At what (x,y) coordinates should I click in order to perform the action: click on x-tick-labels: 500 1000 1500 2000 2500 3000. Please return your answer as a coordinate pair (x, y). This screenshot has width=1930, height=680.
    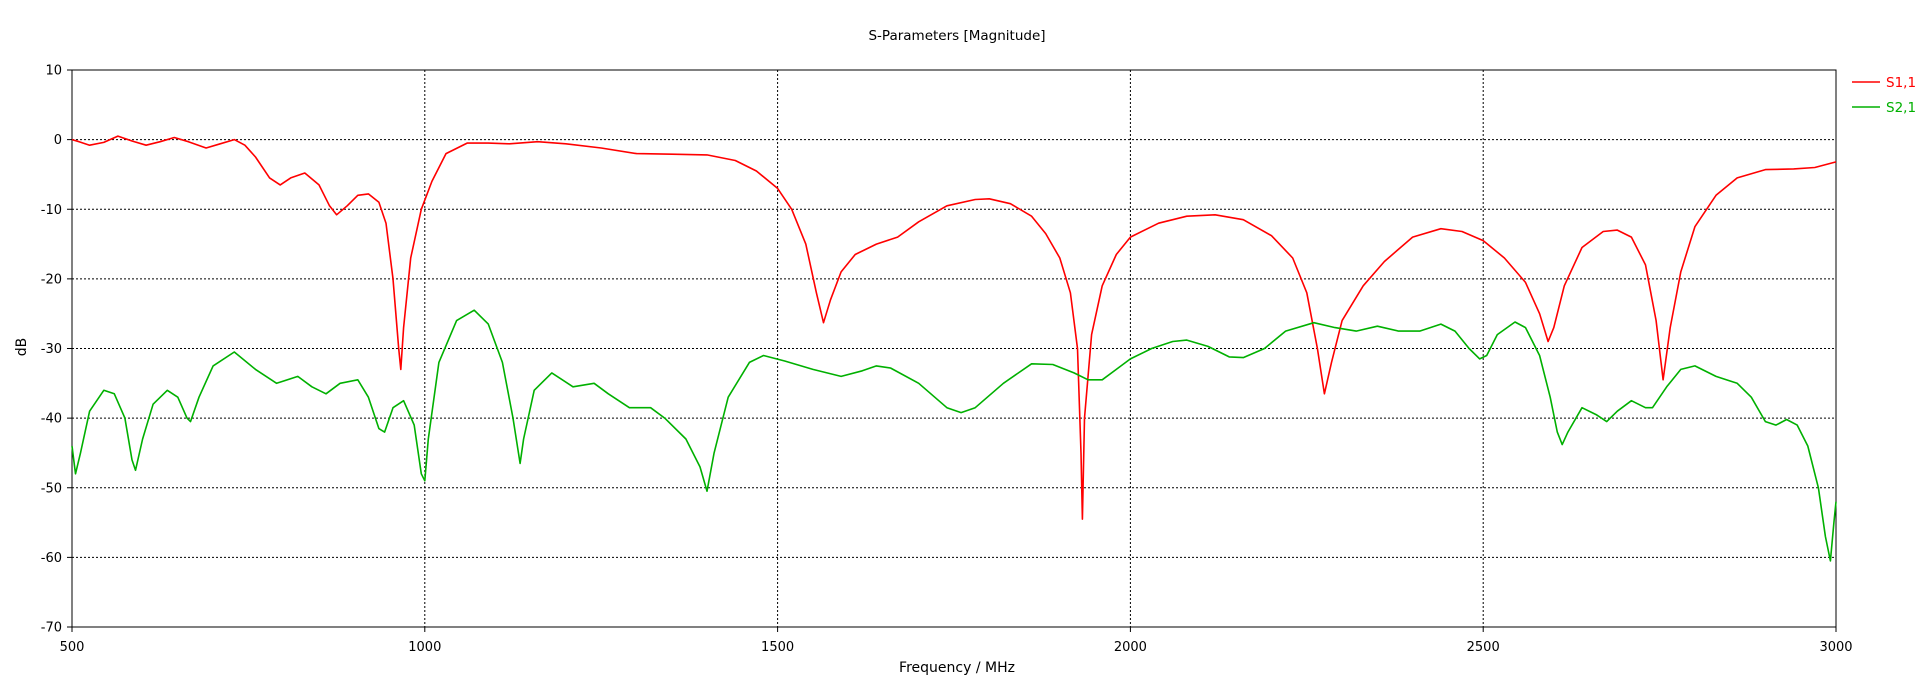
    Looking at the image, I should click on (956, 647).